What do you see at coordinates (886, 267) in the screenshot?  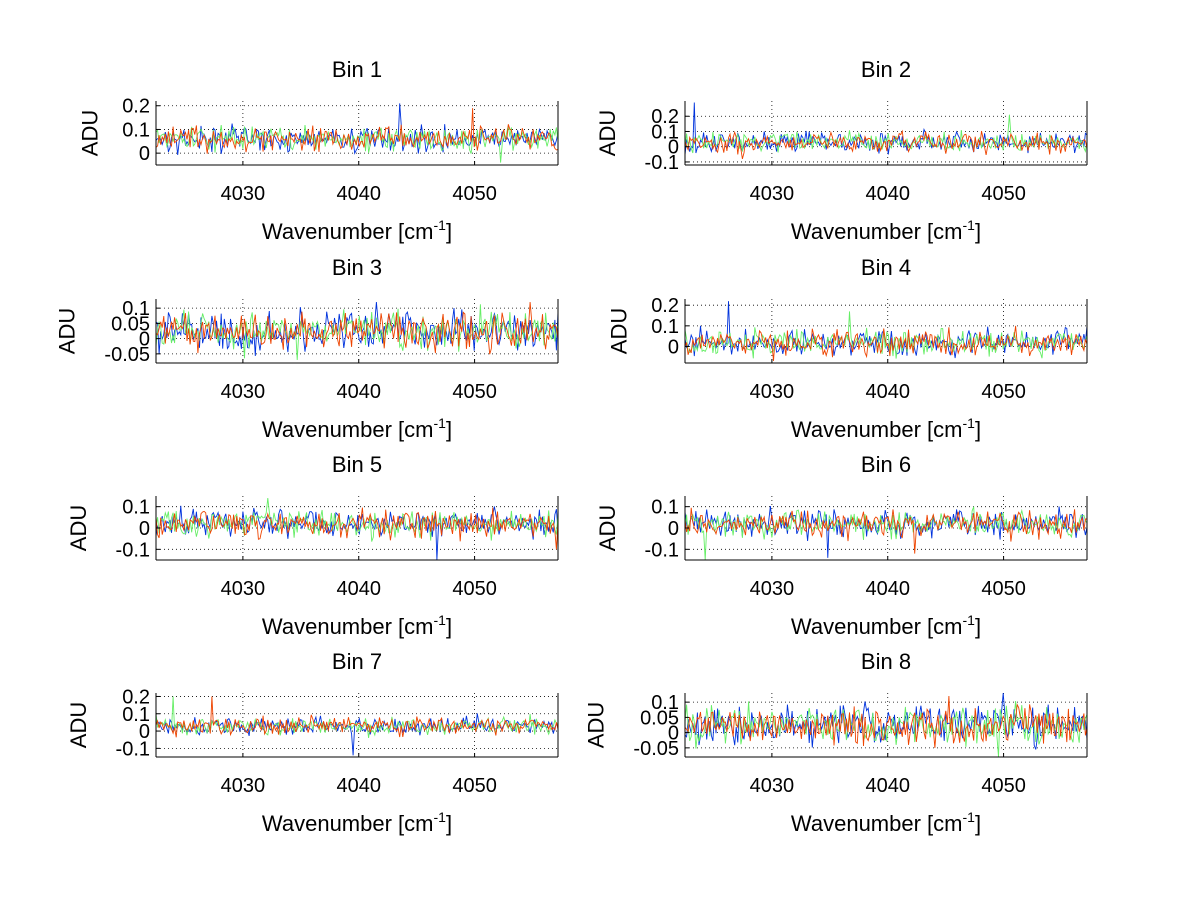 I see `subplot-title: Bin 4` at bounding box center [886, 267].